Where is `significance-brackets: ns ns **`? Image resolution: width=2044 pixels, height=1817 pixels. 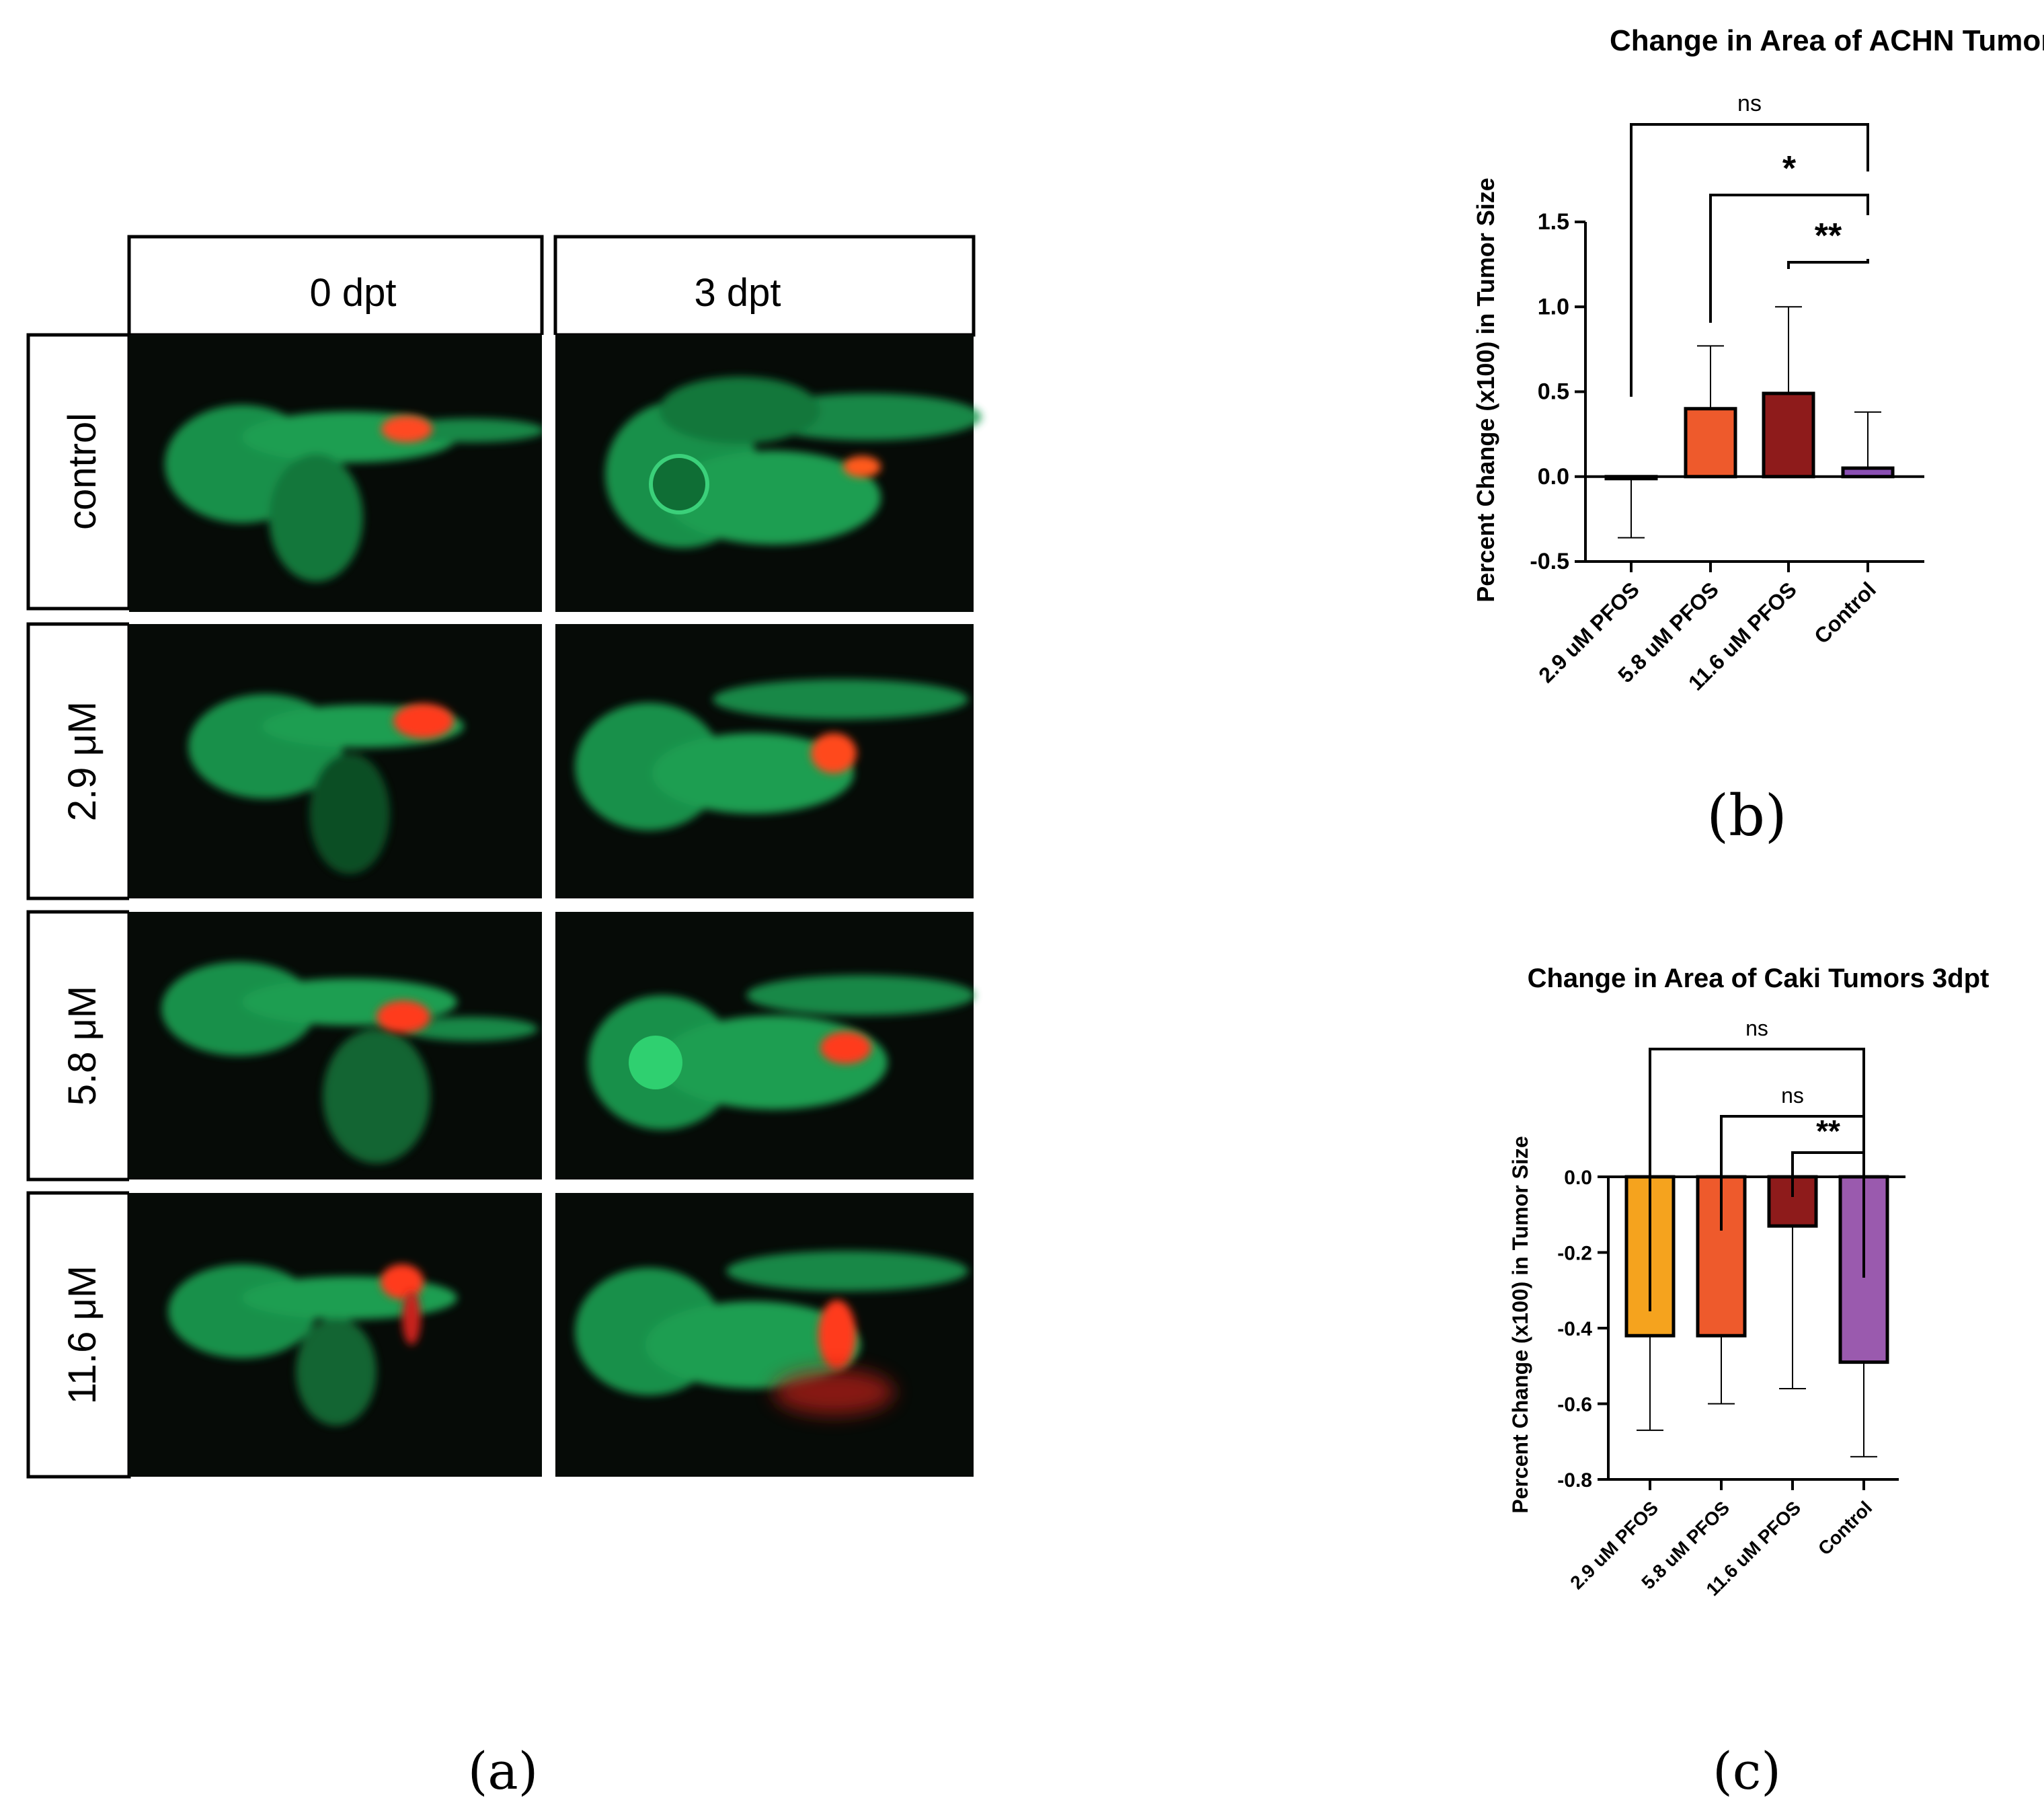 significance-brackets: ns ns ** is located at coordinates (1757, 1163).